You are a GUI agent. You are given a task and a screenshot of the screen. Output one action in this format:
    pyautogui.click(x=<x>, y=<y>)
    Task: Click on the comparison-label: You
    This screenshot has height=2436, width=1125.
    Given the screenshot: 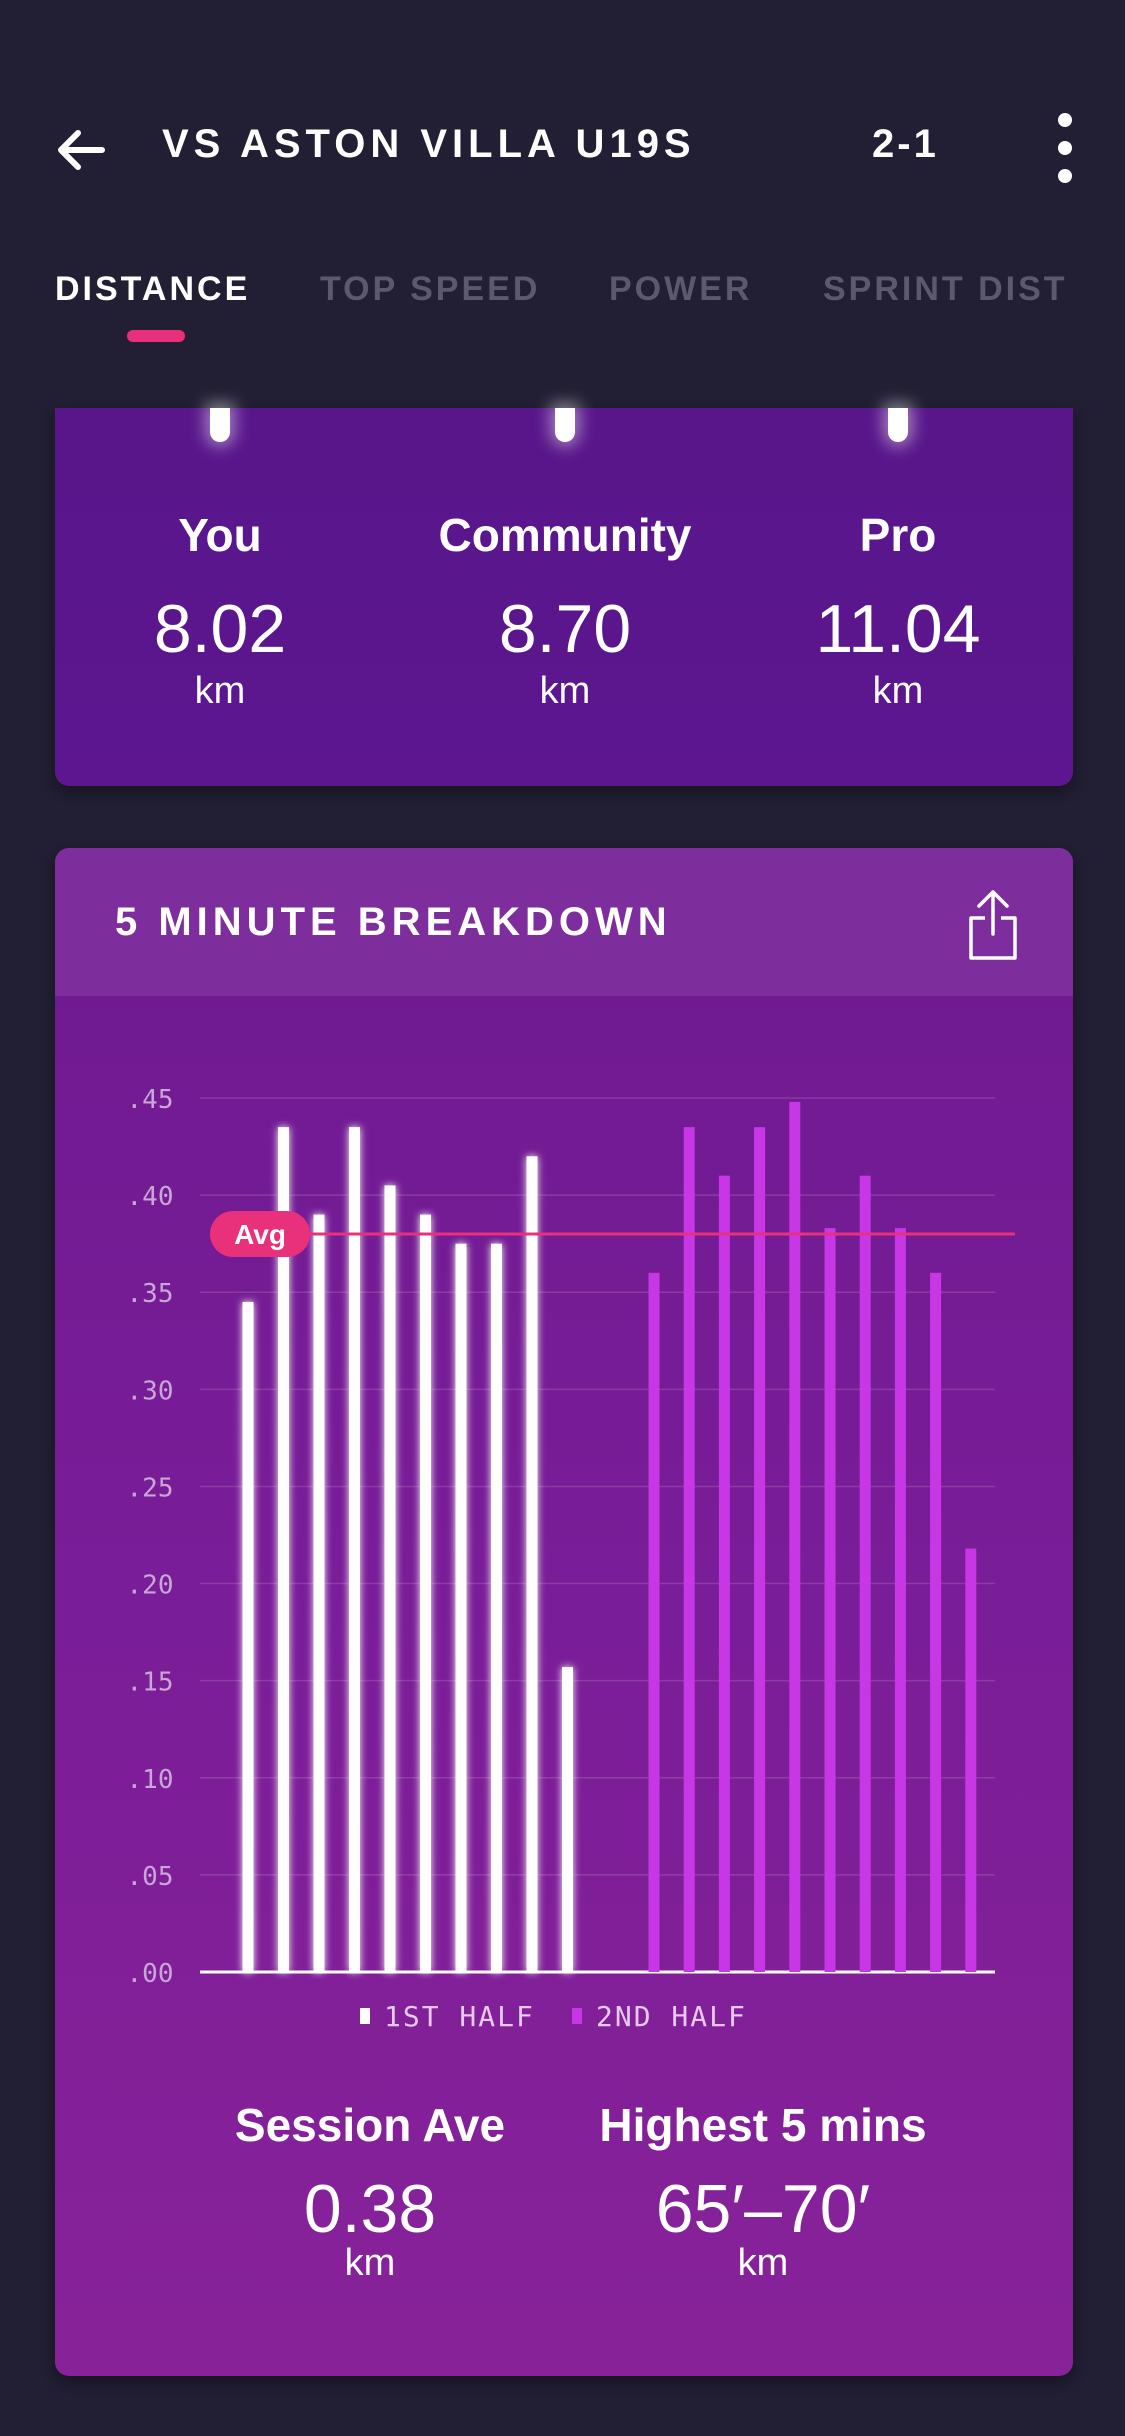 What is the action you would take?
    pyautogui.click(x=220, y=535)
    